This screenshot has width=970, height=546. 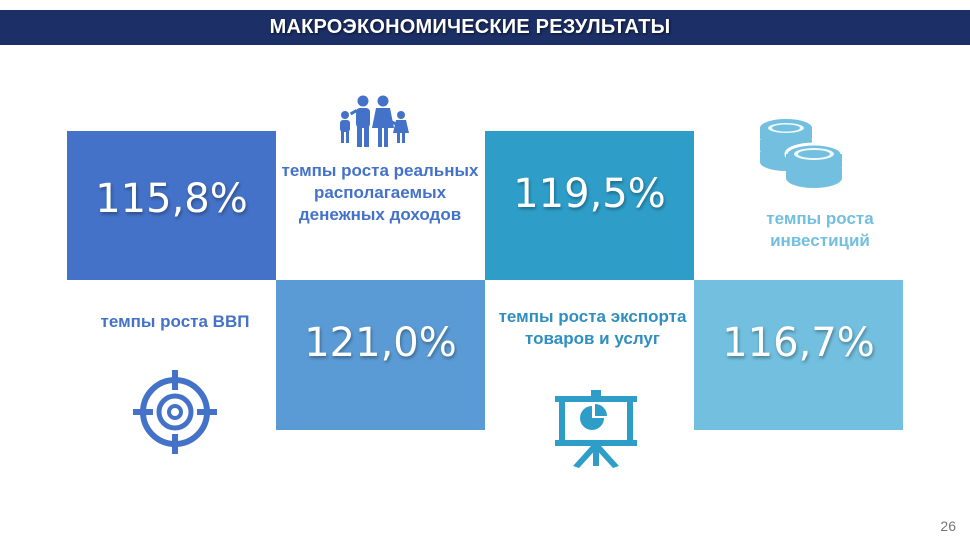 I want to click on page-number: 26, so click(x=948, y=526).